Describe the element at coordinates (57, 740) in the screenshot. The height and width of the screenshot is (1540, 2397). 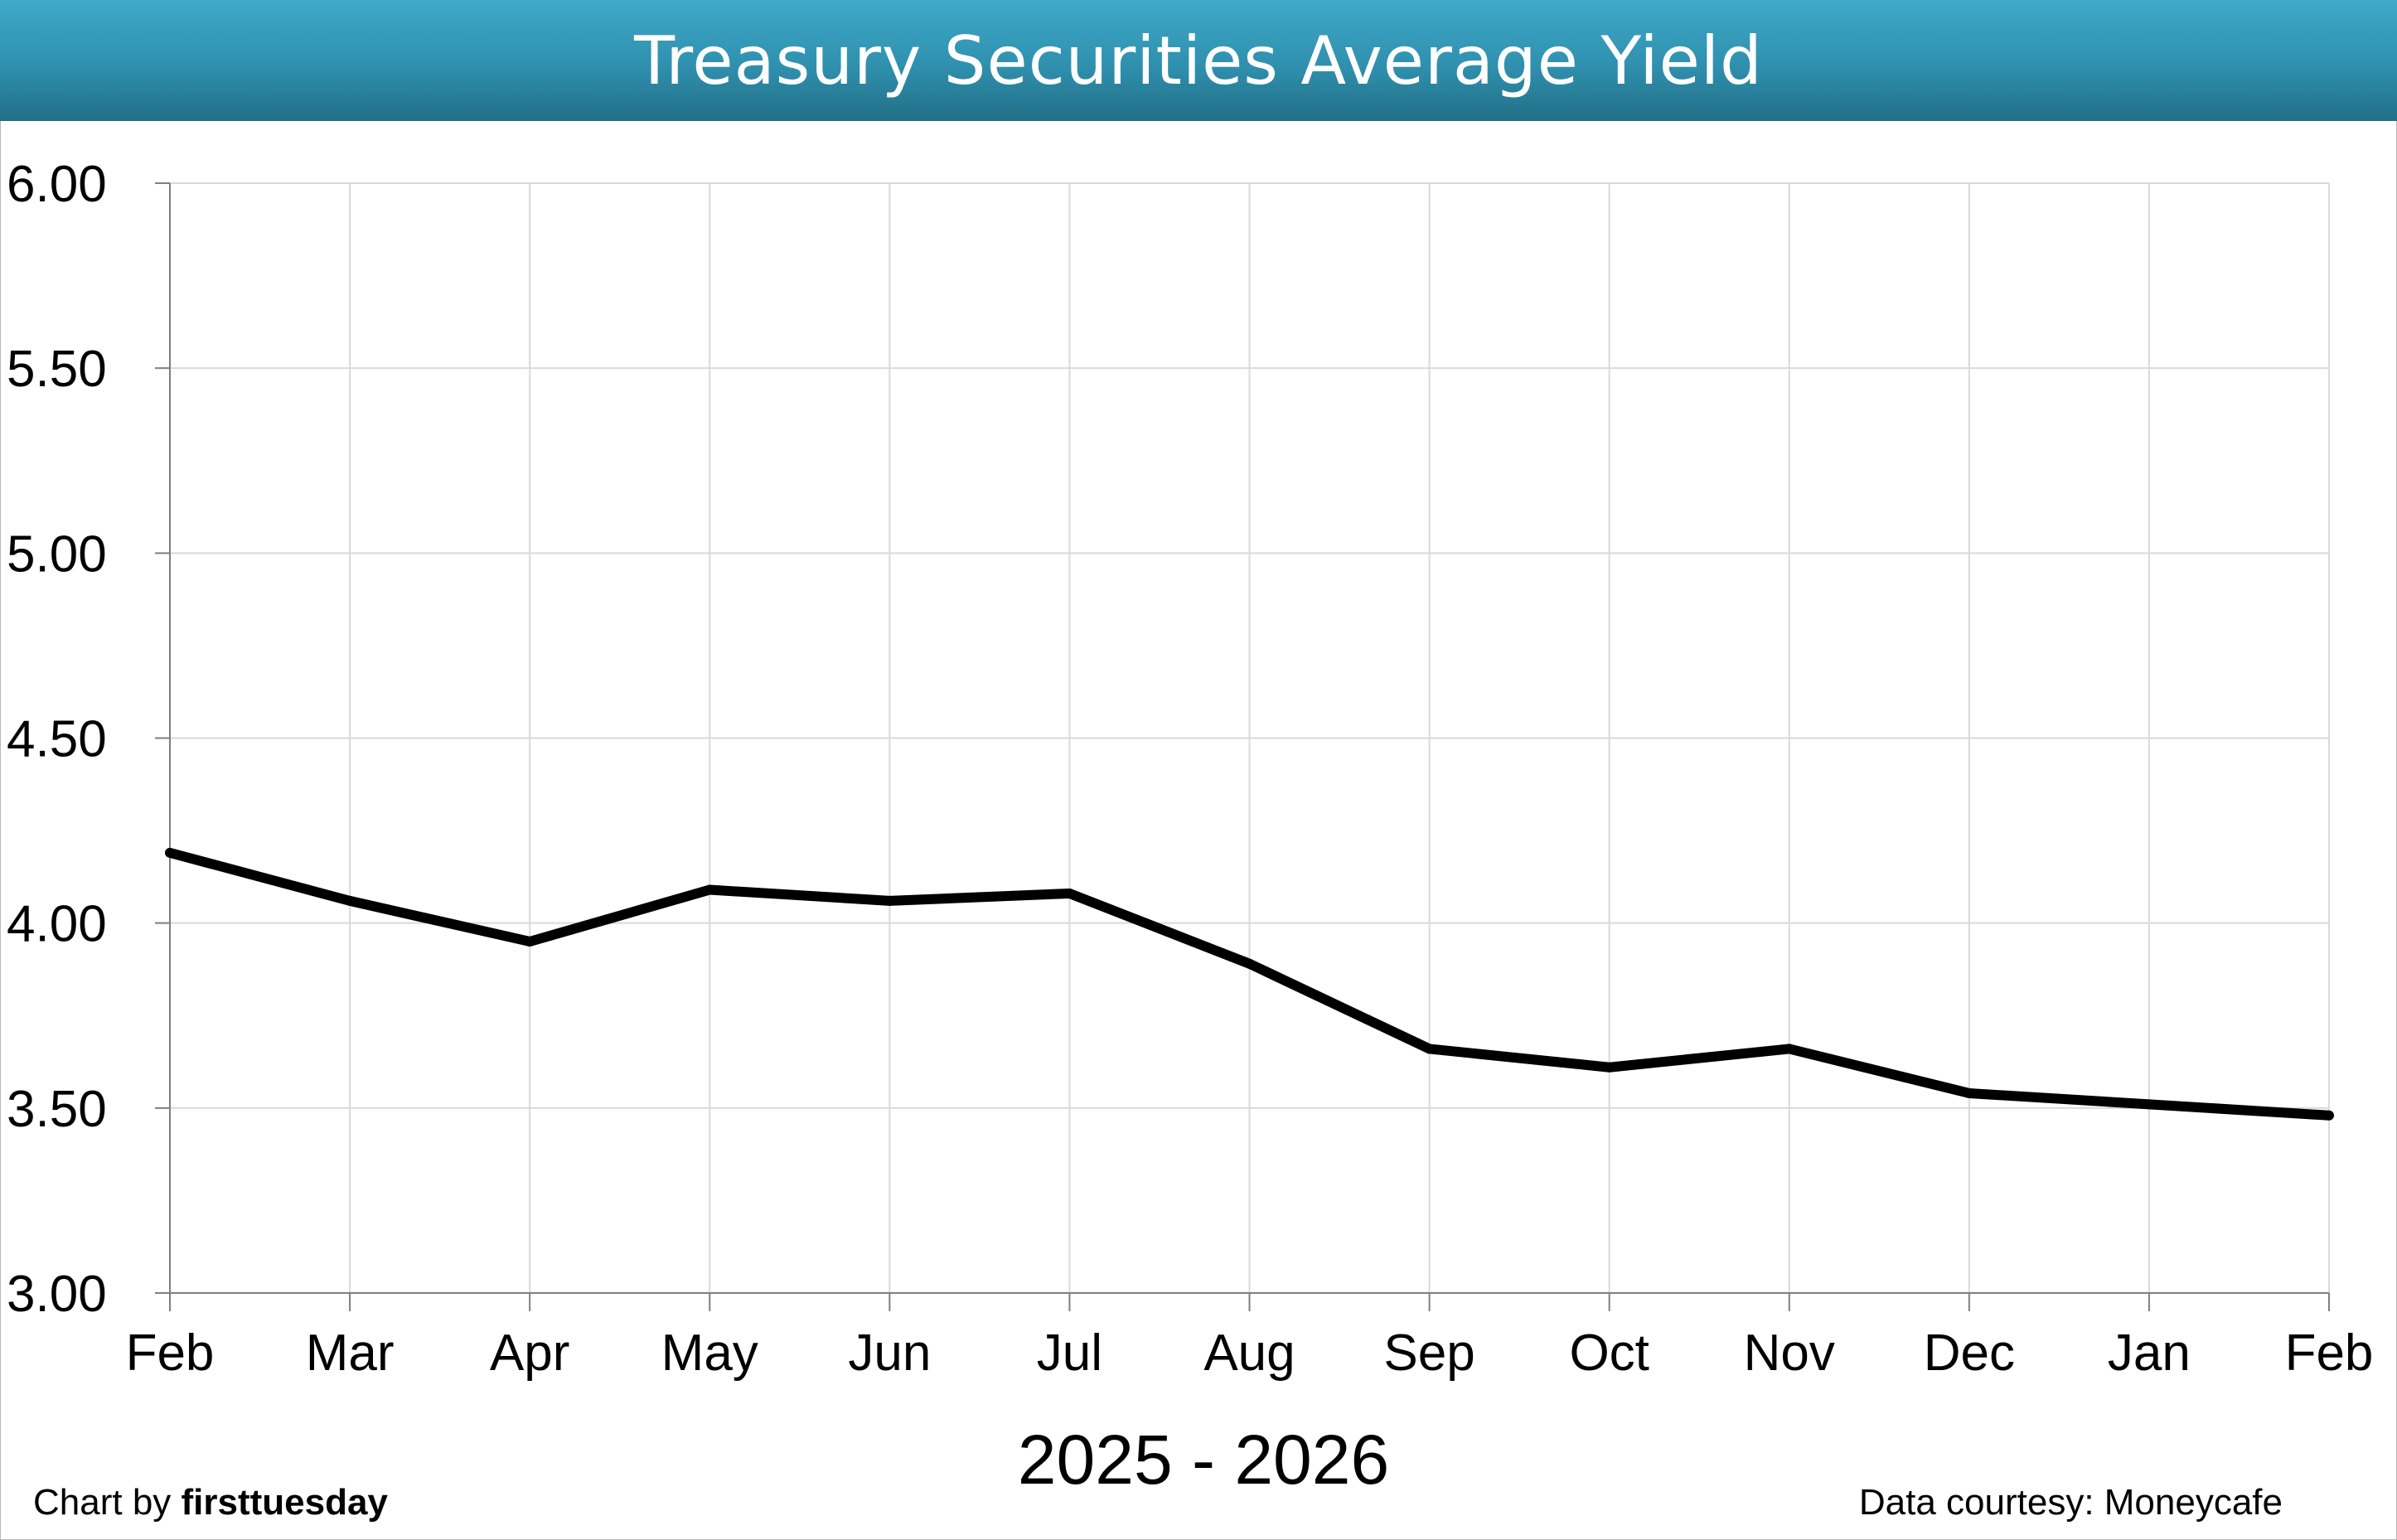
I see `y-tick-label: 4.50` at that location.